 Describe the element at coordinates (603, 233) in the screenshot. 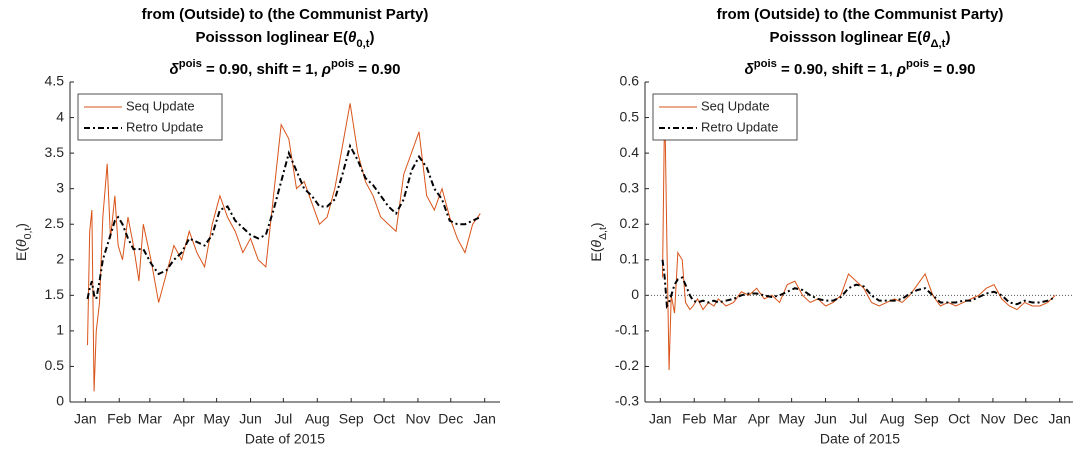

I see `y-axis-label-part: Δ,t` at that location.